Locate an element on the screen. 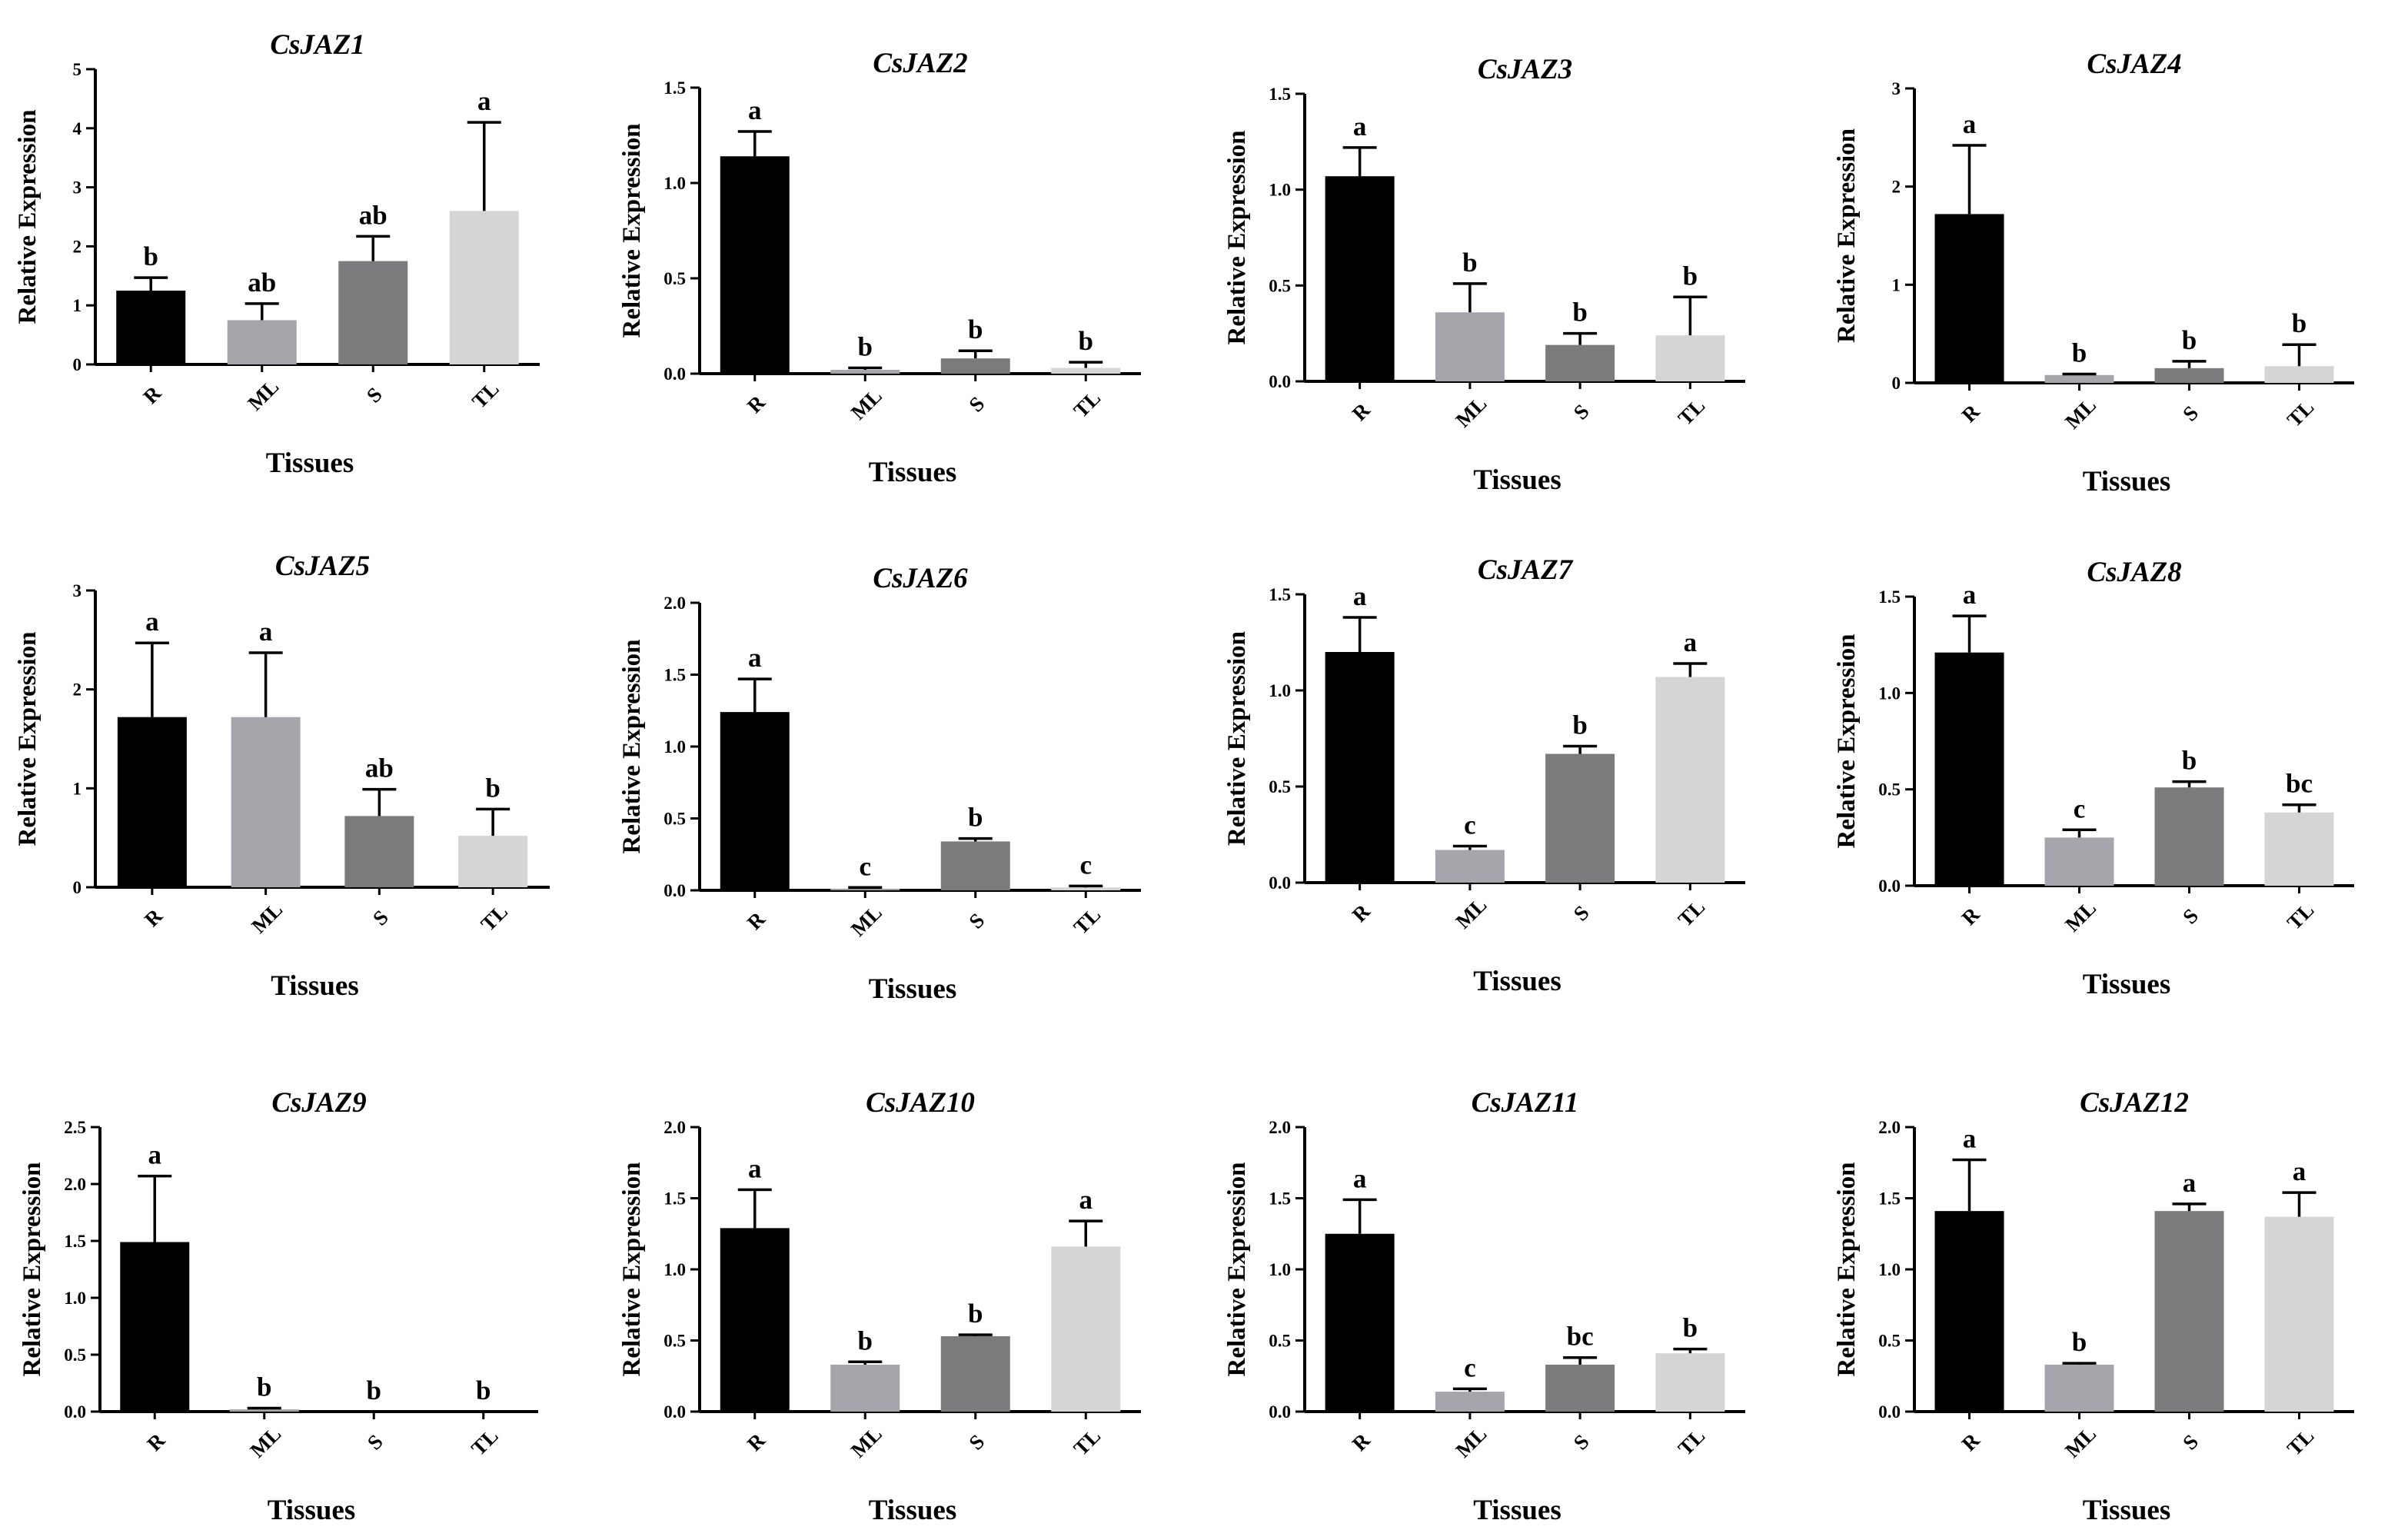  chart-title: CsJAZ10 is located at coordinates (920, 1103).